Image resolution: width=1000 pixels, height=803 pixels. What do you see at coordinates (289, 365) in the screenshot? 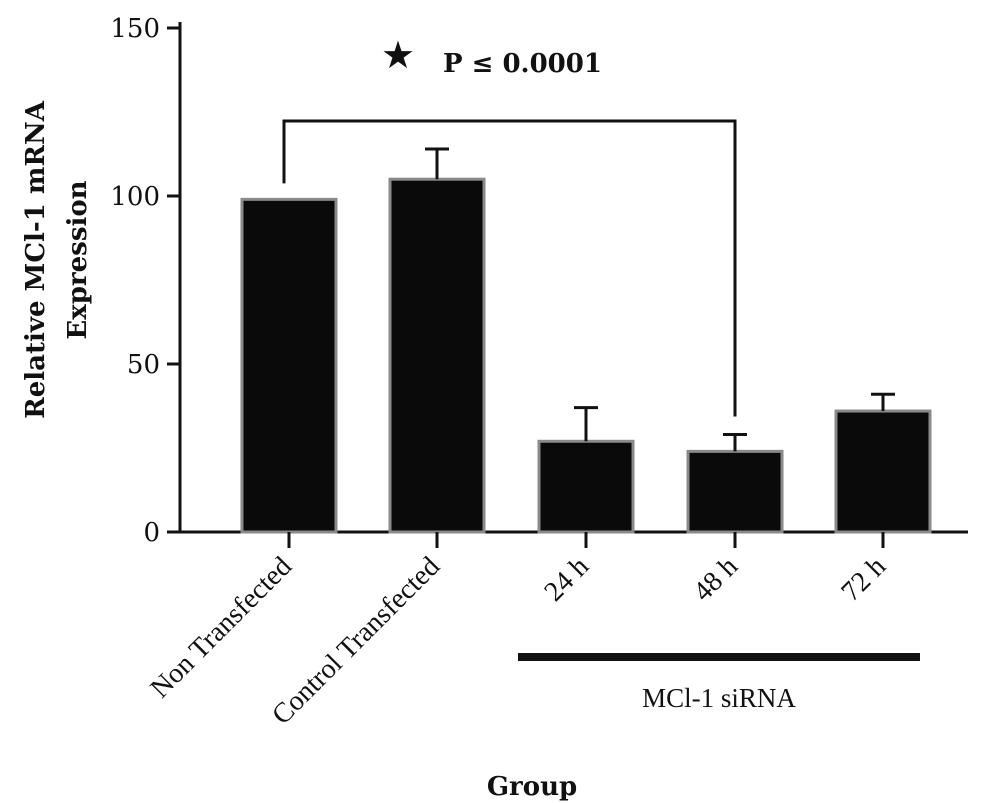
I see `bar-non-transfected` at bounding box center [289, 365].